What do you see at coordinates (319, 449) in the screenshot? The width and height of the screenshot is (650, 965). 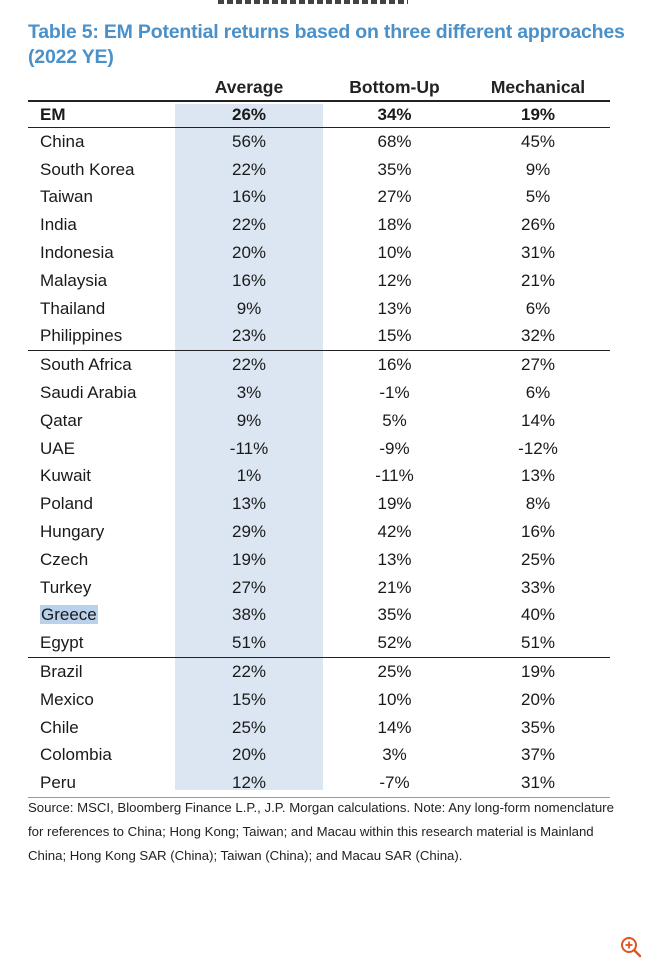 I see `table-row: UAE -11% -9% -12%` at bounding box center [319, 449].